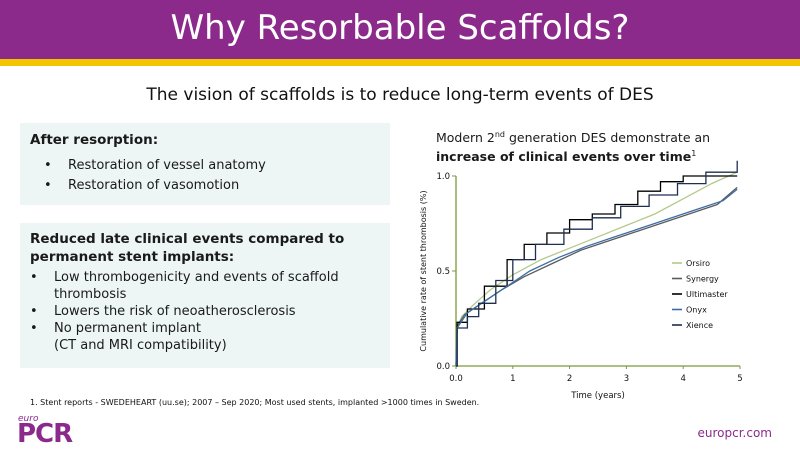 The width and height of the screenshot is (800, 450). I want to click on logo-big-text: PCR, so click(45, 434).